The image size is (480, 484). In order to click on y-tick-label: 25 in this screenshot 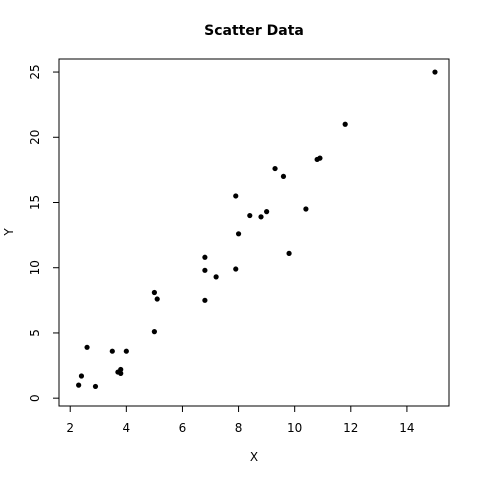, I will do `click(35, 71)`.